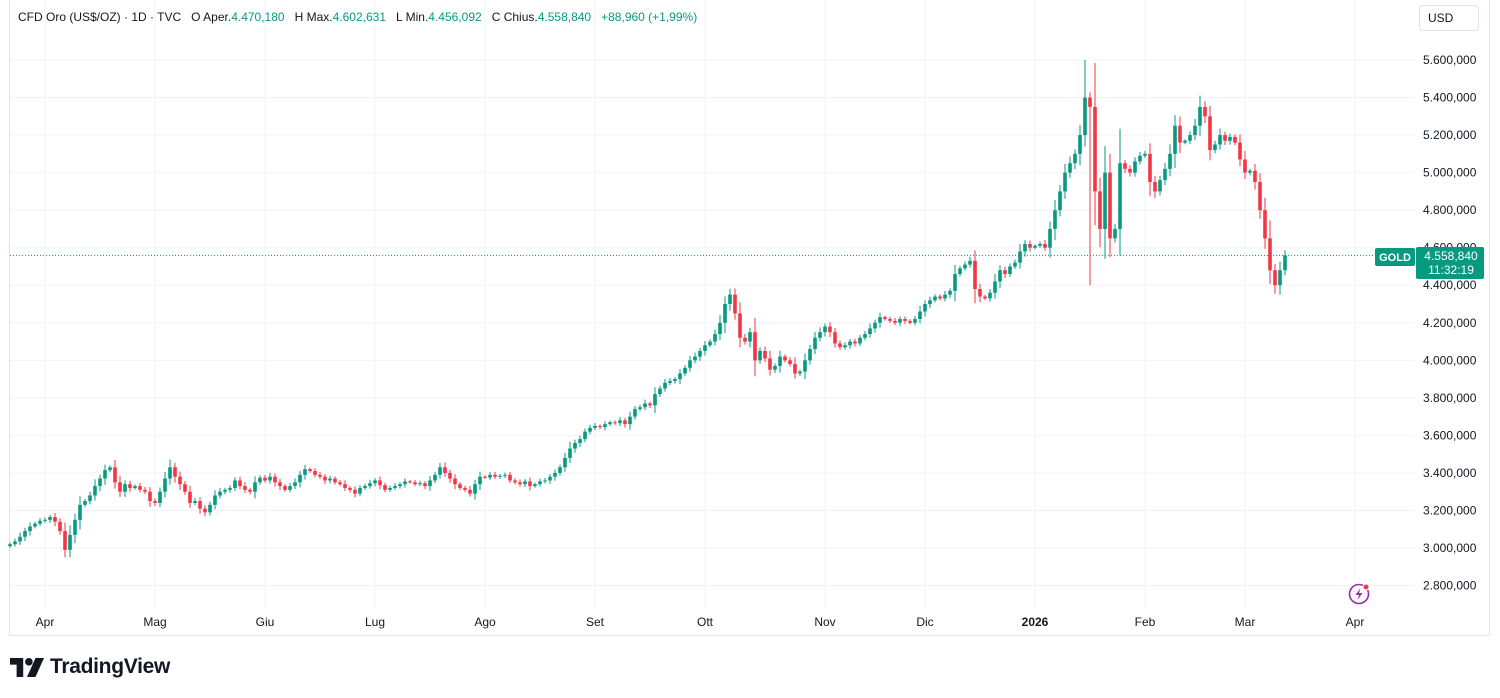  I want to click on time-tick-label: Mar, so click(1245, 622).